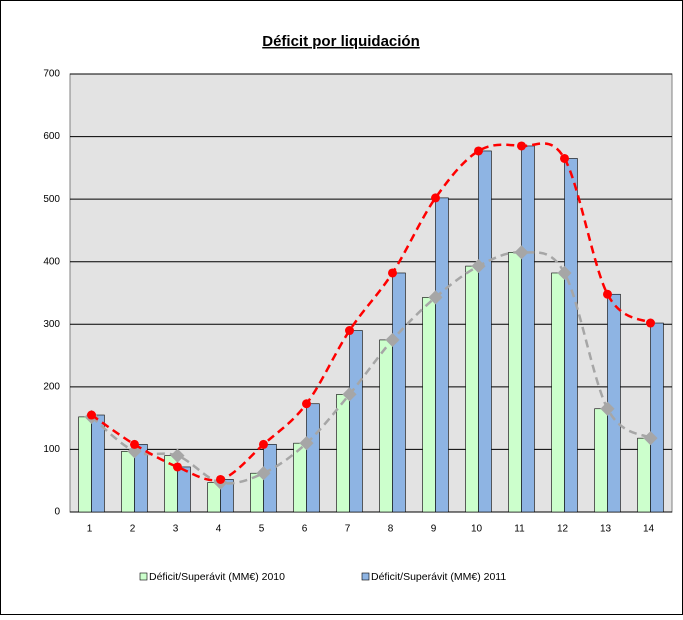 The image size is (683, 620). I want to click on x-tick-label: 14, so click(649, 529).